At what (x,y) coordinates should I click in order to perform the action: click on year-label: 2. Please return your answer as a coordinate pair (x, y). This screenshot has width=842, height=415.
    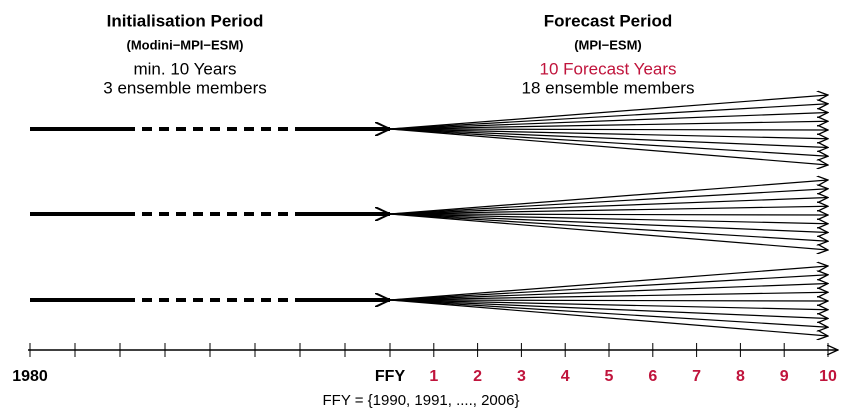
    Looking at the image, I should click on (477, 376).